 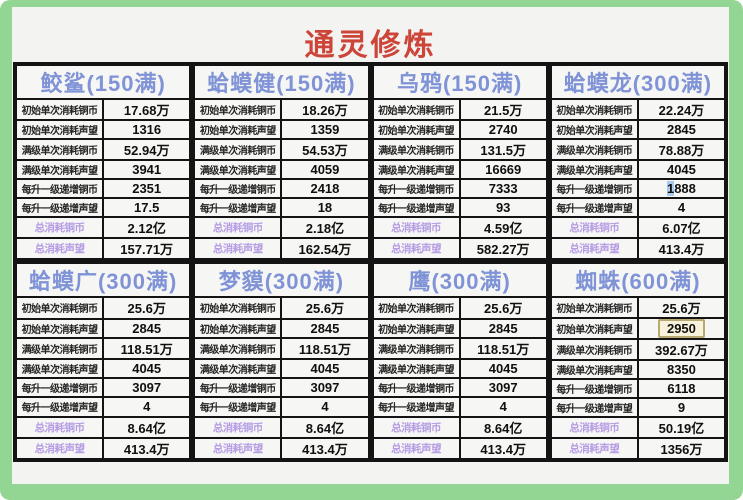 I want to click on table-row: 满级单次消耗声望 8350, so click(x=638, y=369).